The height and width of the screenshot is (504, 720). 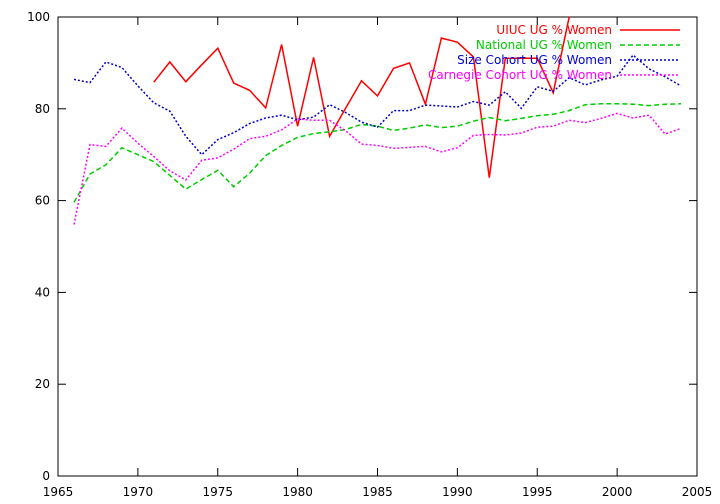 What do you see at coordinates (617, 492) in the screenshot?
I see `x-tick-label: 2000` at bounding box center [617, 492].